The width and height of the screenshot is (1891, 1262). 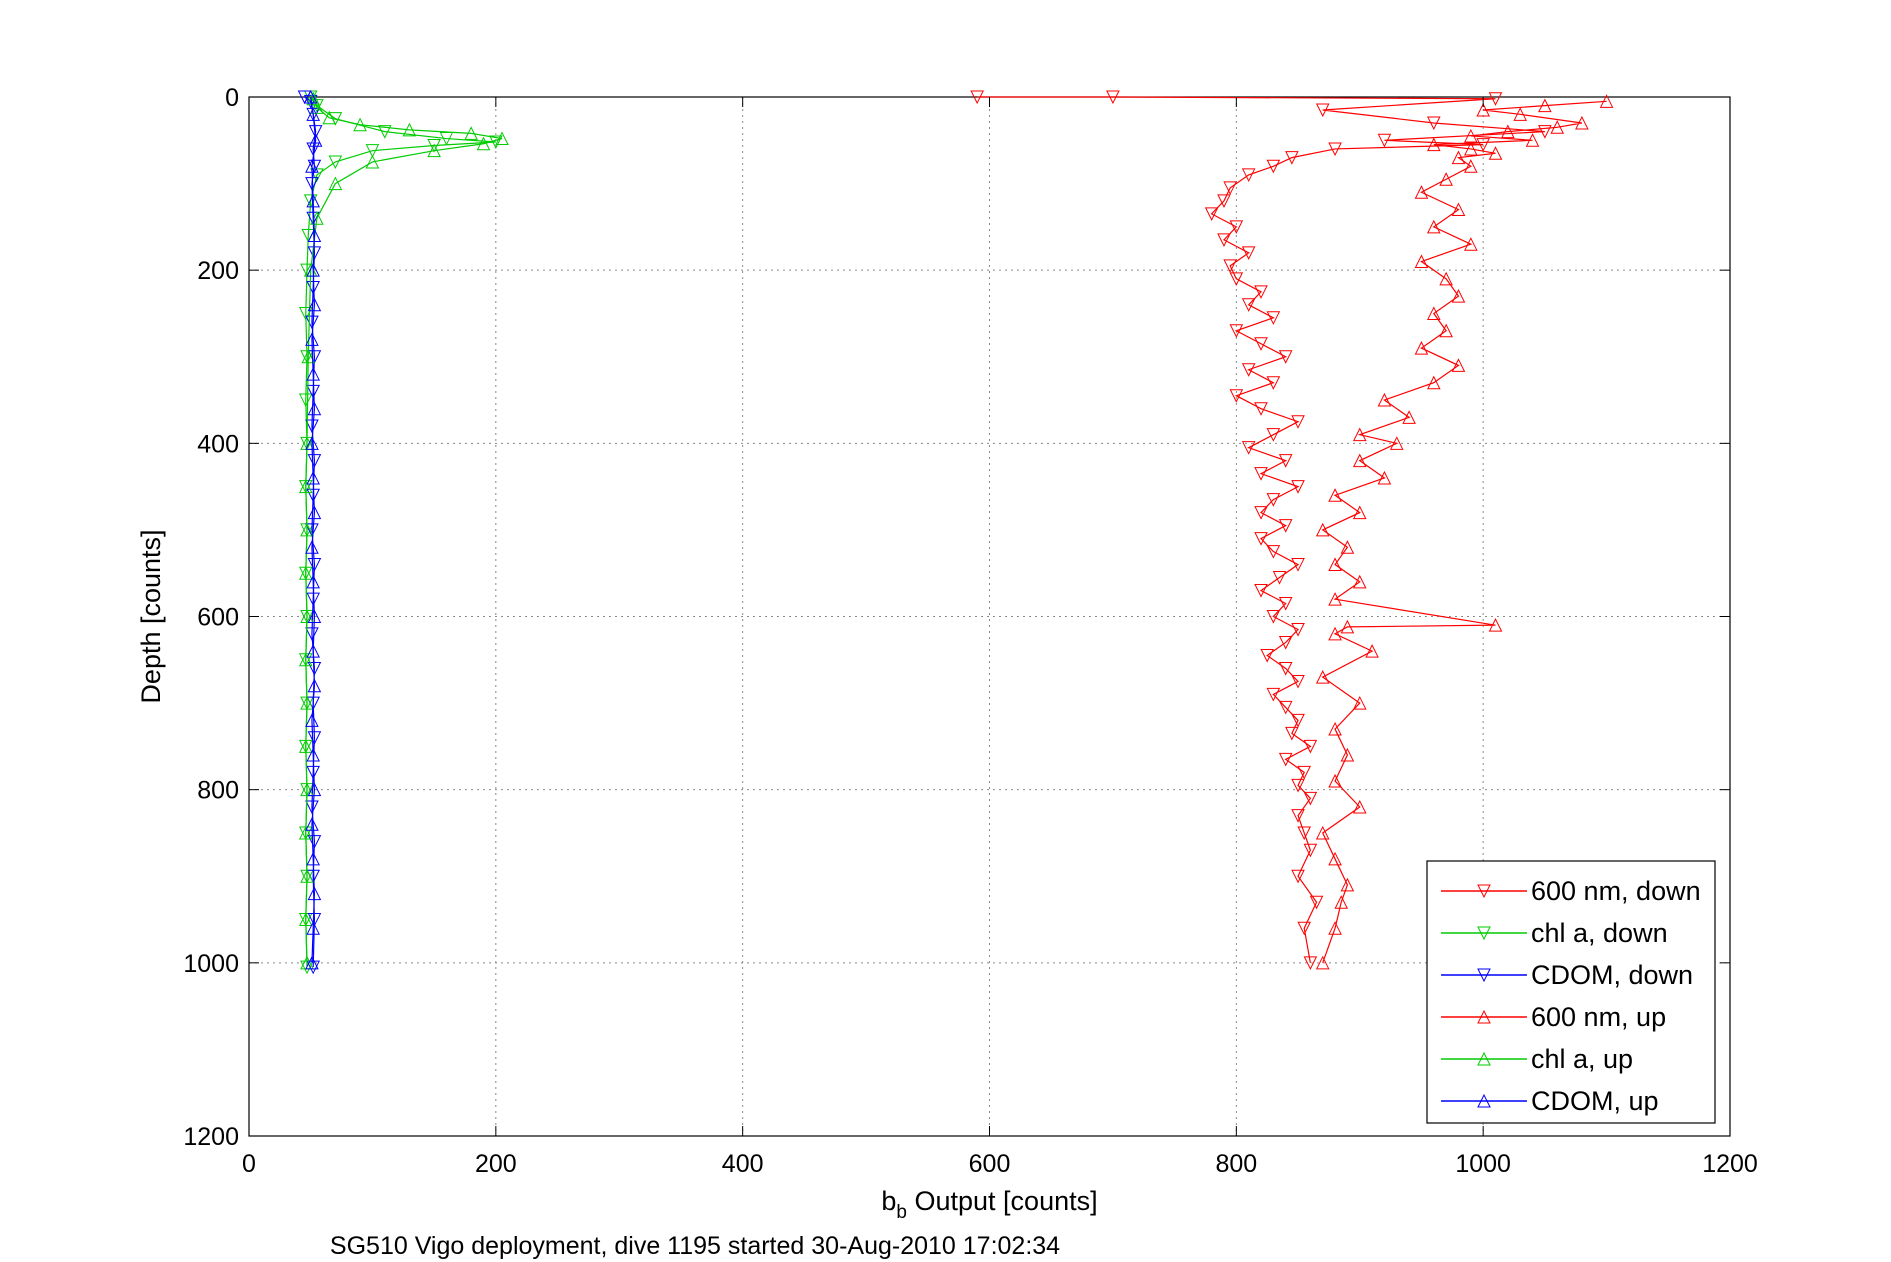 What do you see at coordinates (1002, 1201) in the screenshot?
I see `x-axis-label-rest: Output [counts]` at bounding box center [1002, 1201].